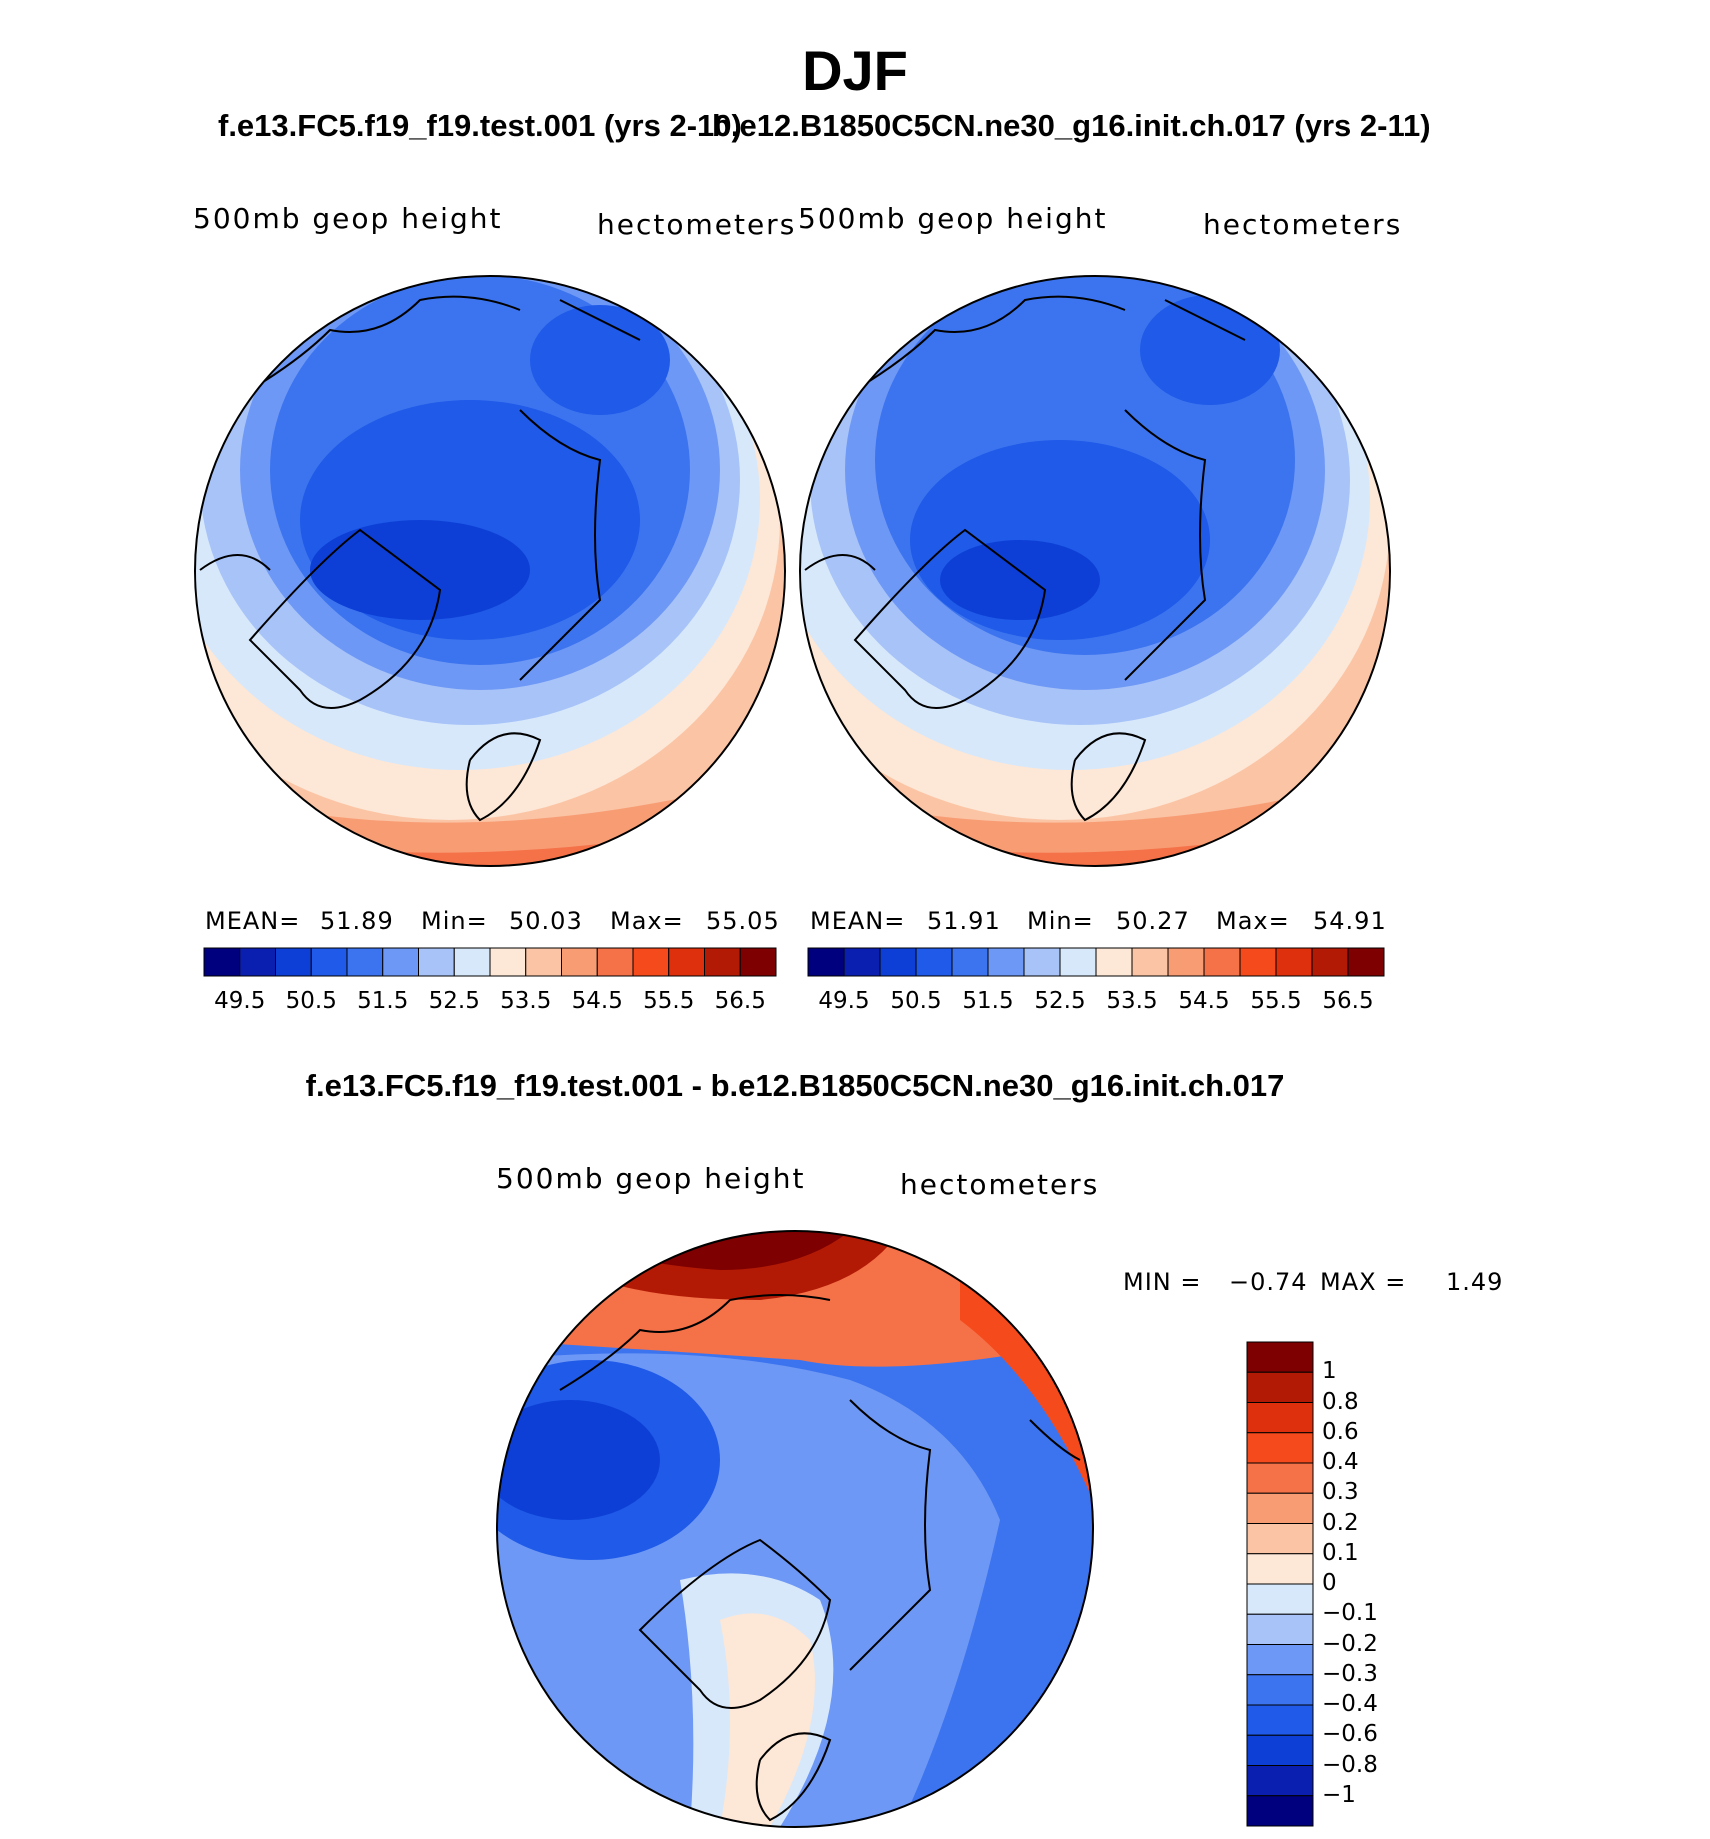  I want to click on diff-min-label: MIN =, so click(1162, 1282).